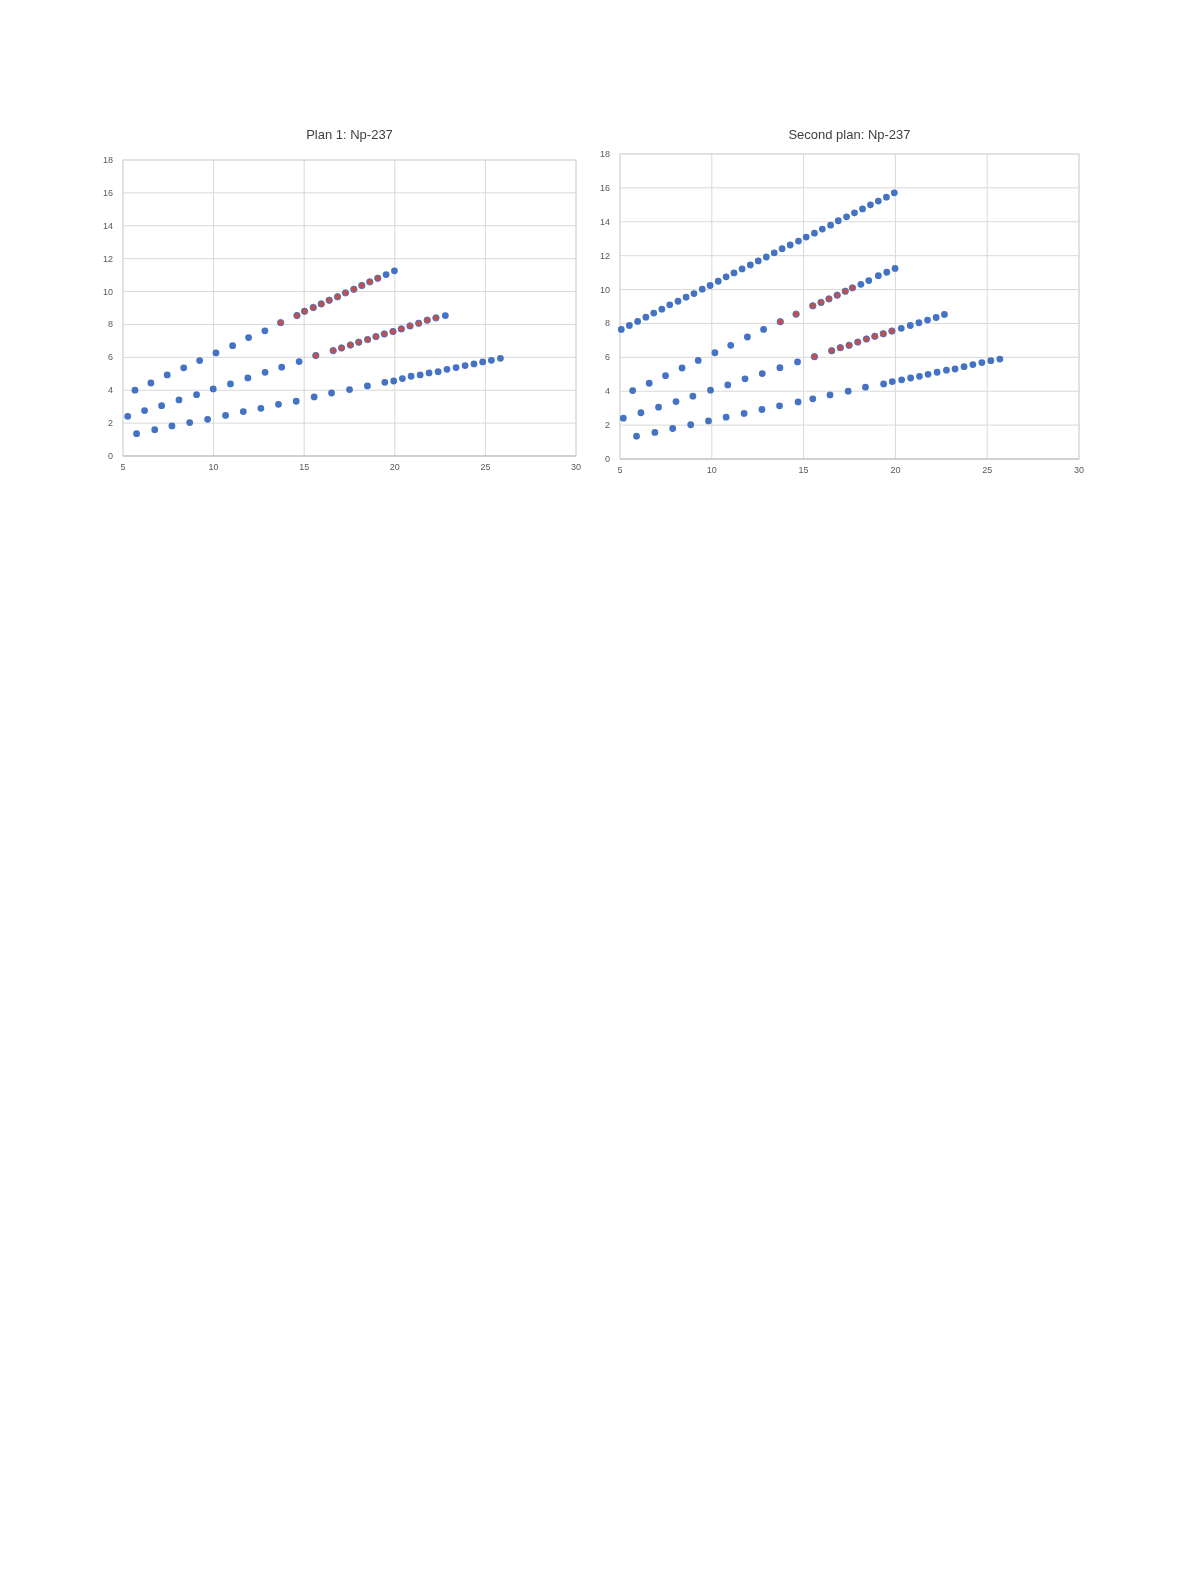 The width and height of the screenshot is (1192, 1571). What do you see at coordinates (110, 390) in the screenshot?
I see `y-tick-label: 4` at bounding box center [110, 390].